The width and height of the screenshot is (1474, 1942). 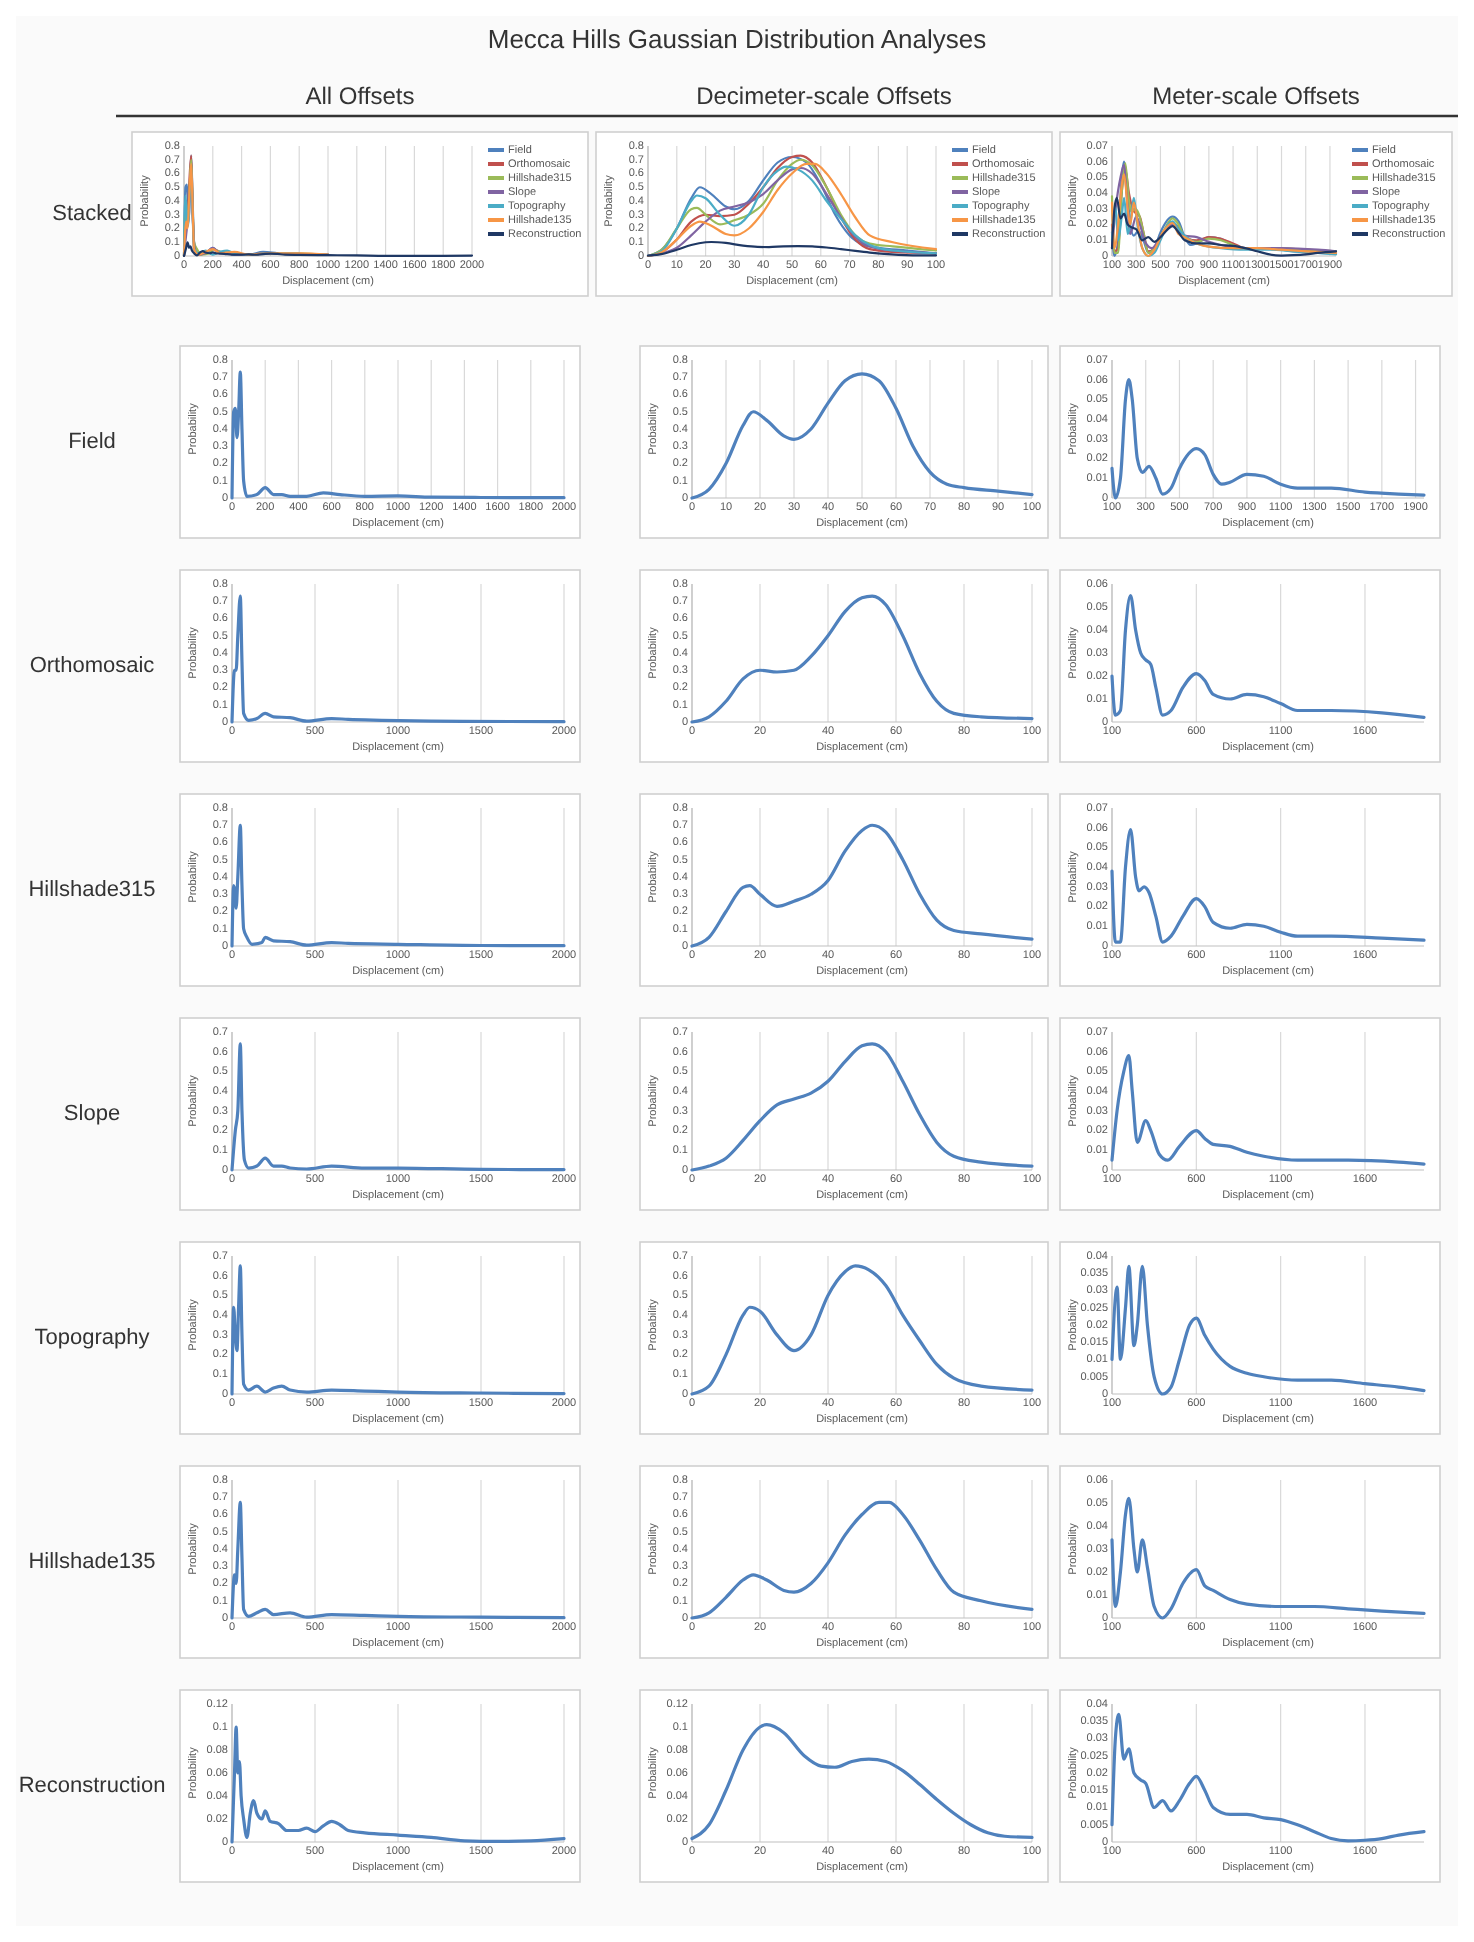 I want to click on category-label: Meter-scale Offsets, so click(x=1256, y=96).